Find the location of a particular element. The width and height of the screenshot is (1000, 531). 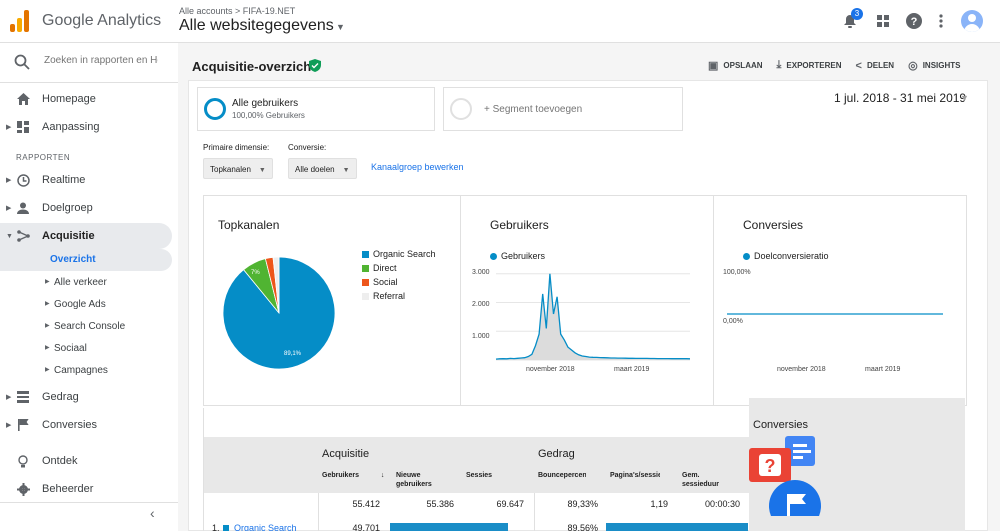

sidebar-item-realtime: ▶ Realtime is located at coordinates (86, 180).